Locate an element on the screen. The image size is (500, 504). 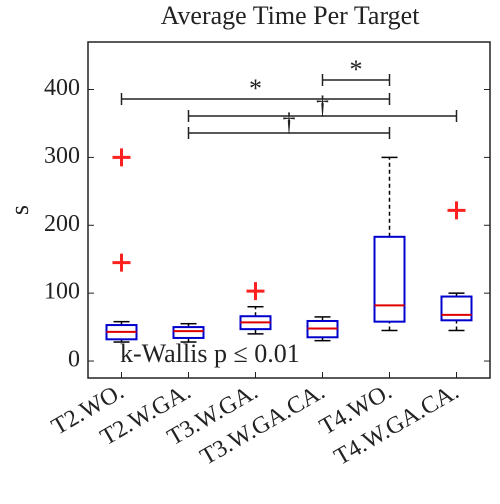
y-tick-label: 400 is located at coordinates (62, 88).